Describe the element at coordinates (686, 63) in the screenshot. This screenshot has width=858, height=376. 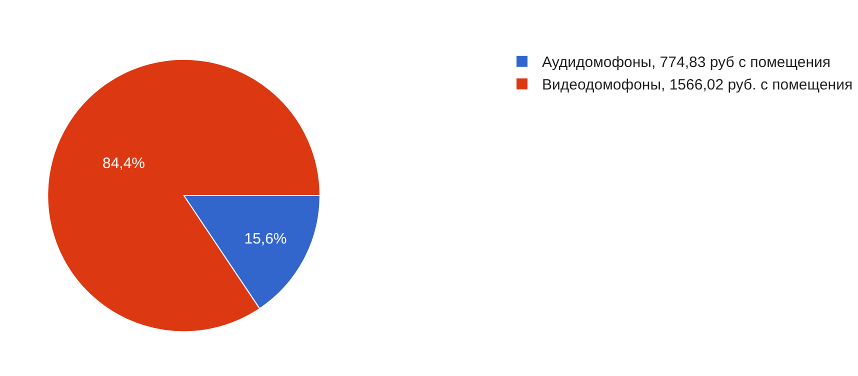
I see `legend-label: Аудидомофоны, 774,83 руб с помещения` at that location.